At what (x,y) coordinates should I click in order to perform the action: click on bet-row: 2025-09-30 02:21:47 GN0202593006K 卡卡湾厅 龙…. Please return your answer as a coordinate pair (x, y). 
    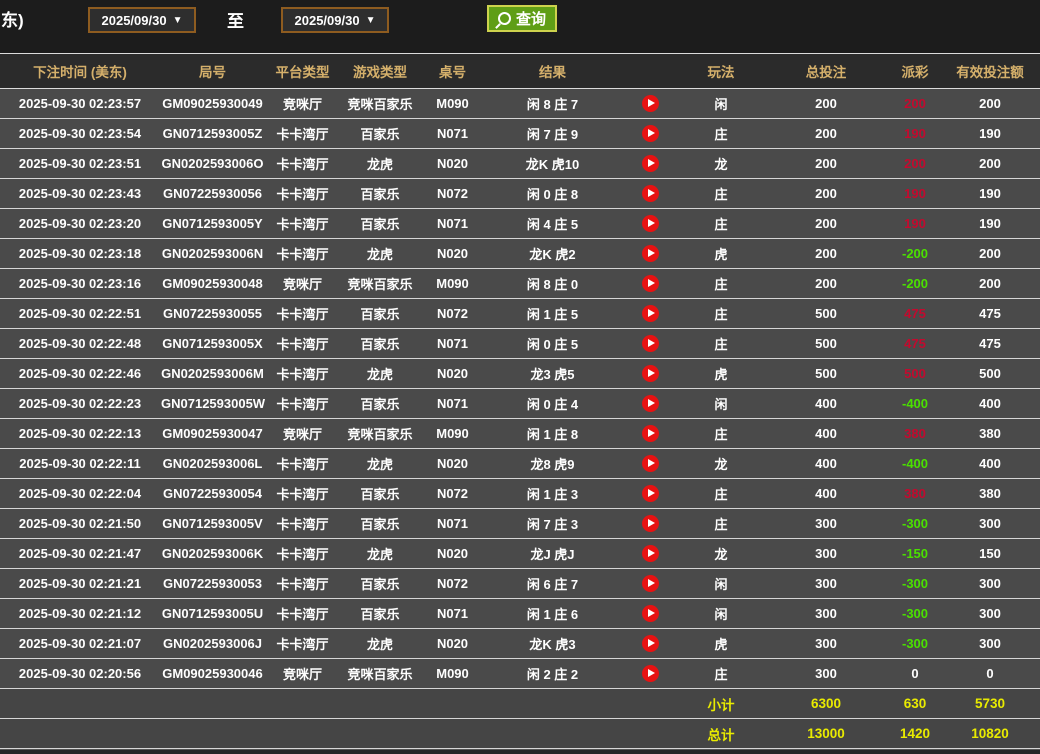
    Looking at the image, I should click on (520, 553).